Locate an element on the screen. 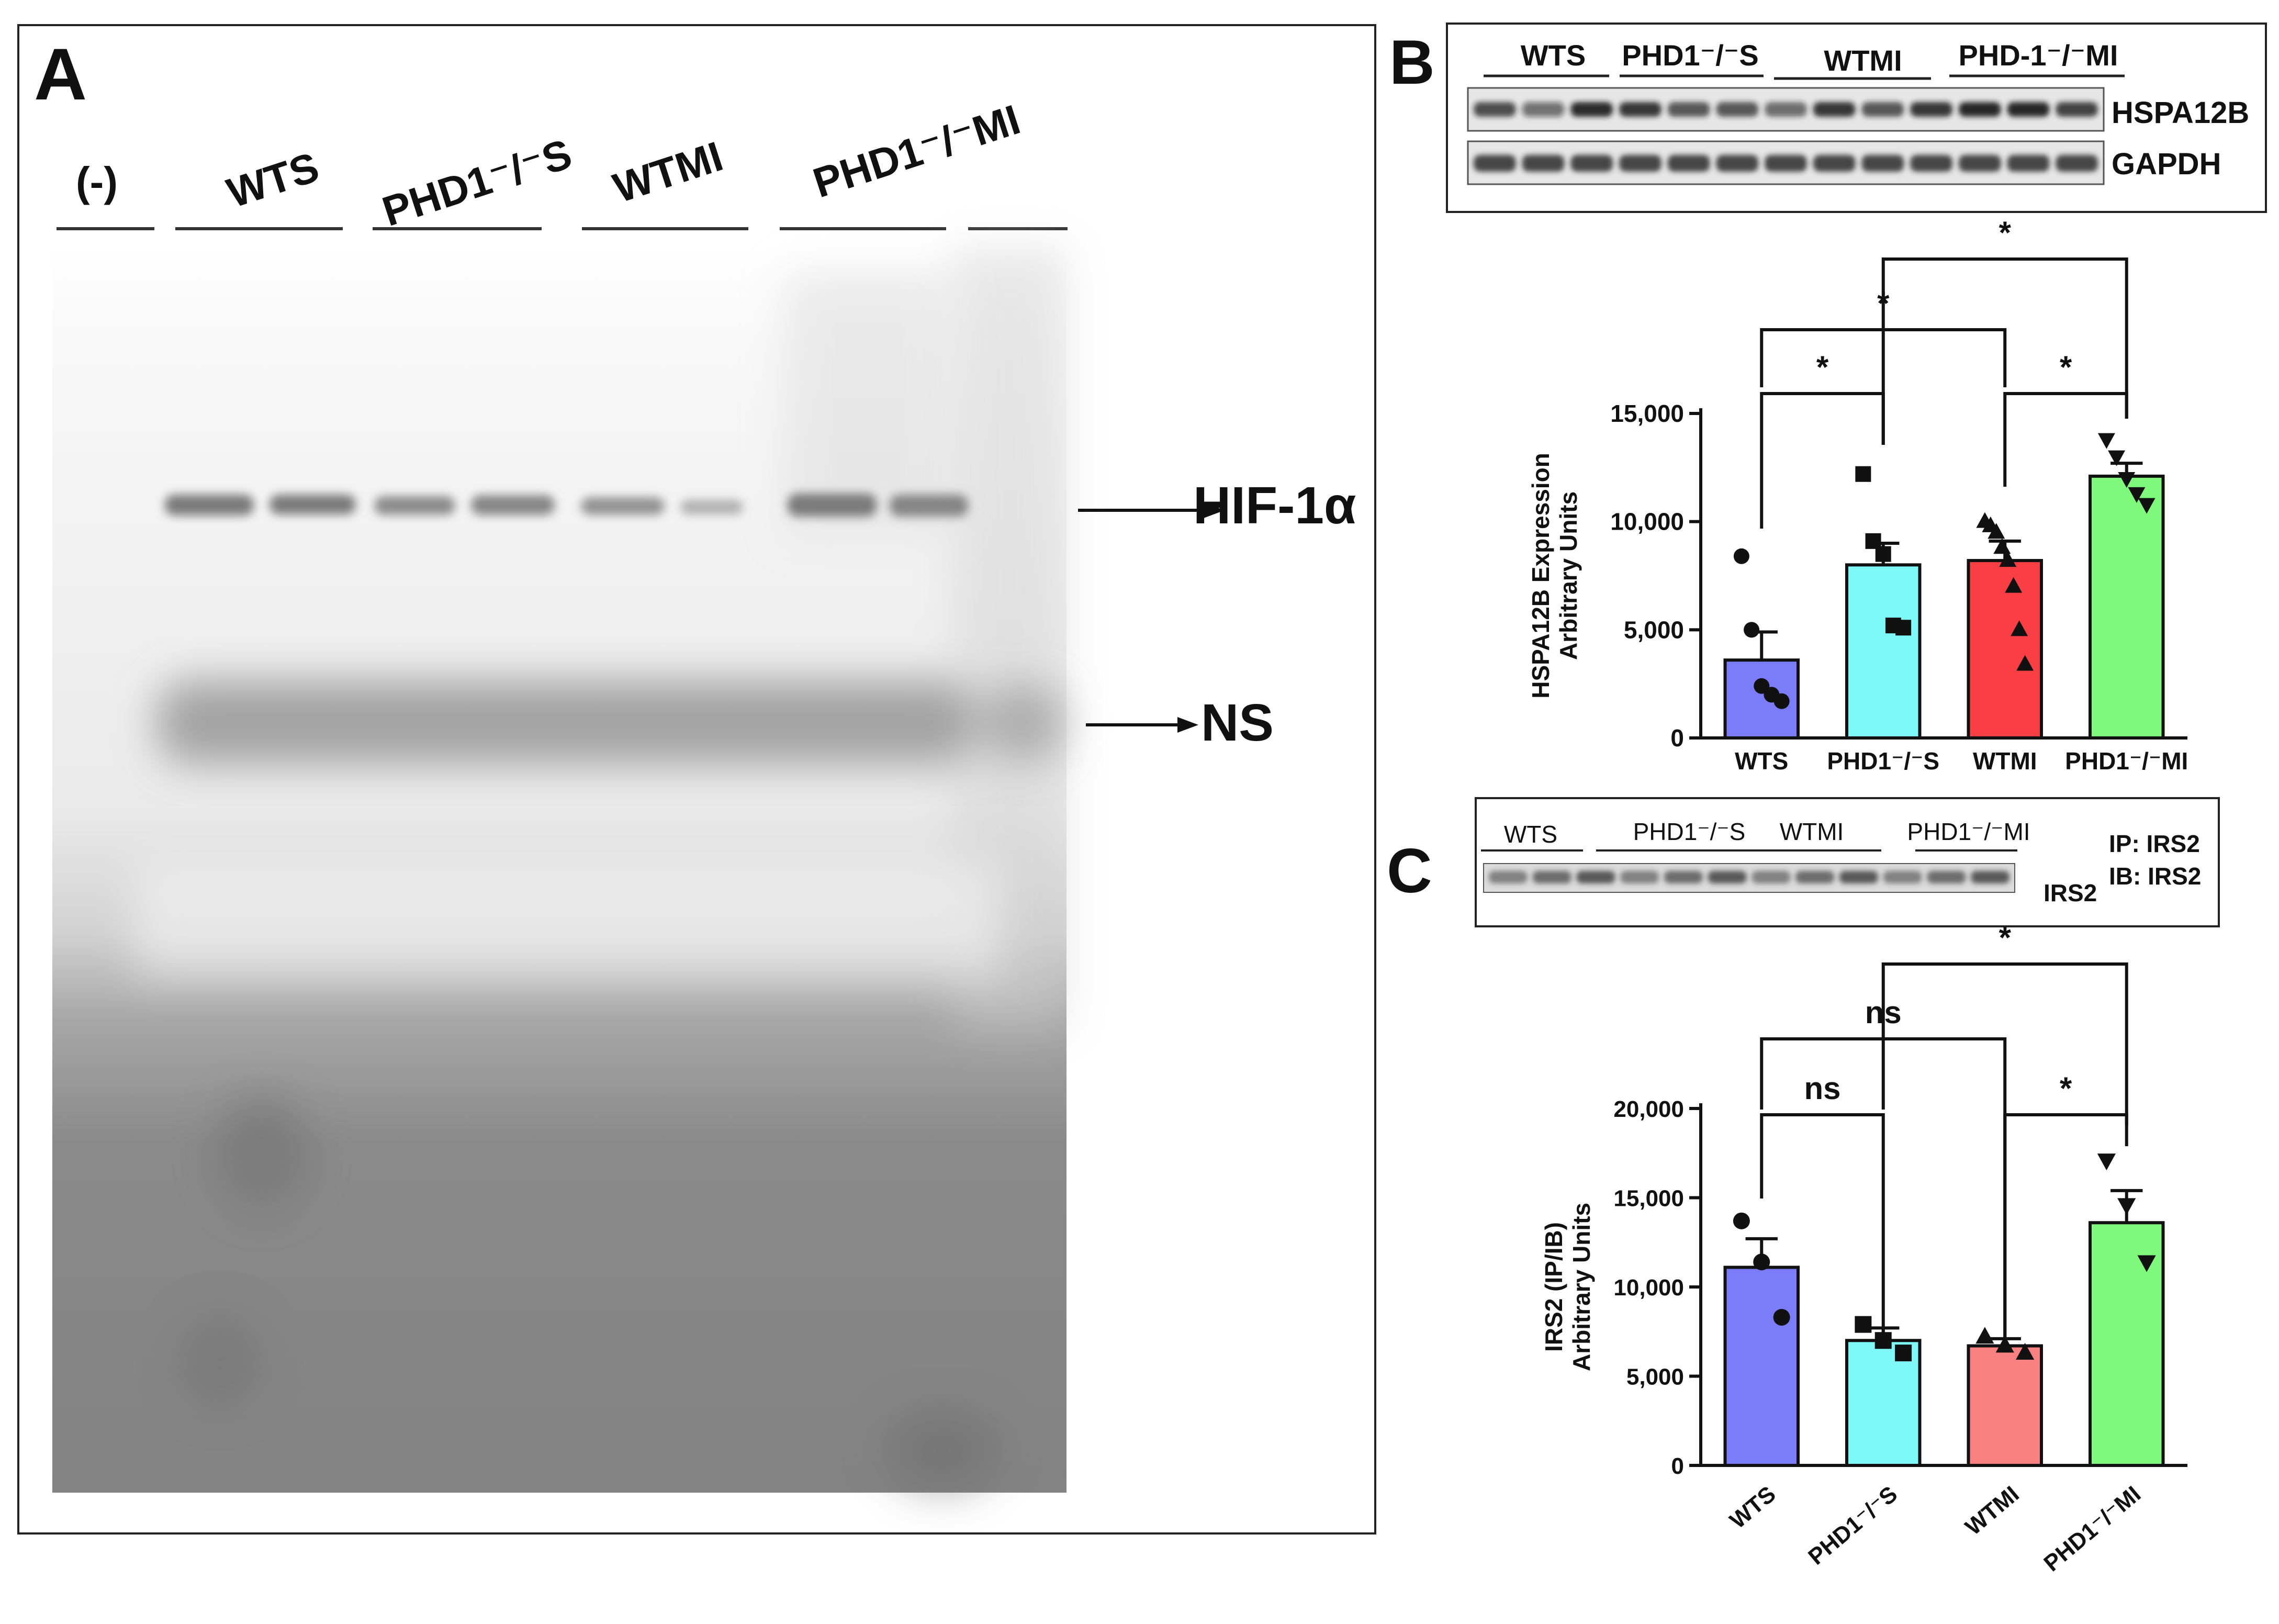 This screenshot has height=1624, width=2279. panel-c-blot-frame is located at coordinates (1847, 862).